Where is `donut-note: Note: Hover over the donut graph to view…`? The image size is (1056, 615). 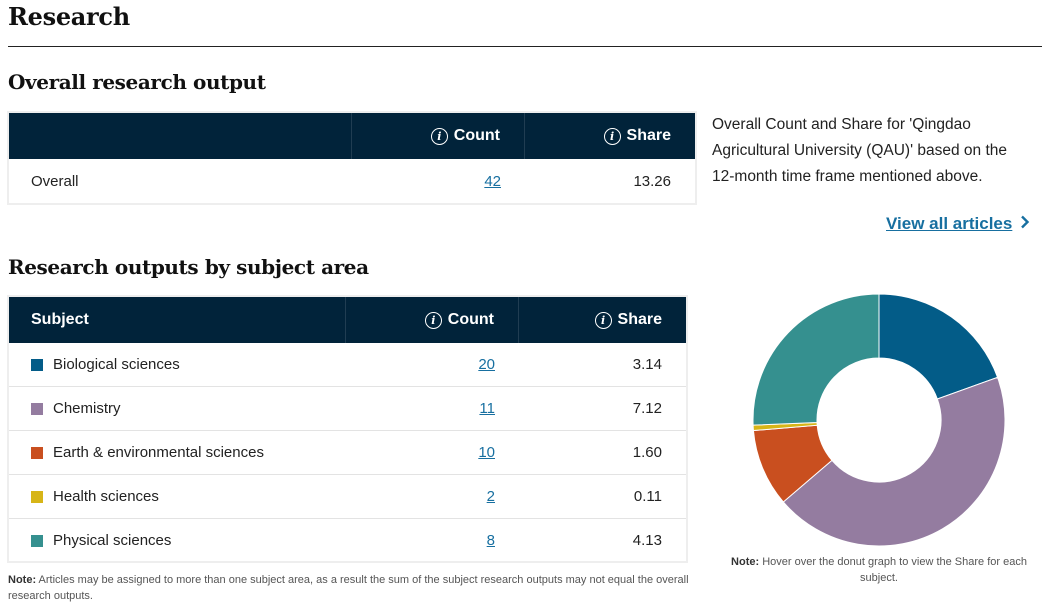
donut-note: Note: Hover over the donut graph to view… is located at coordinates (879, 570).